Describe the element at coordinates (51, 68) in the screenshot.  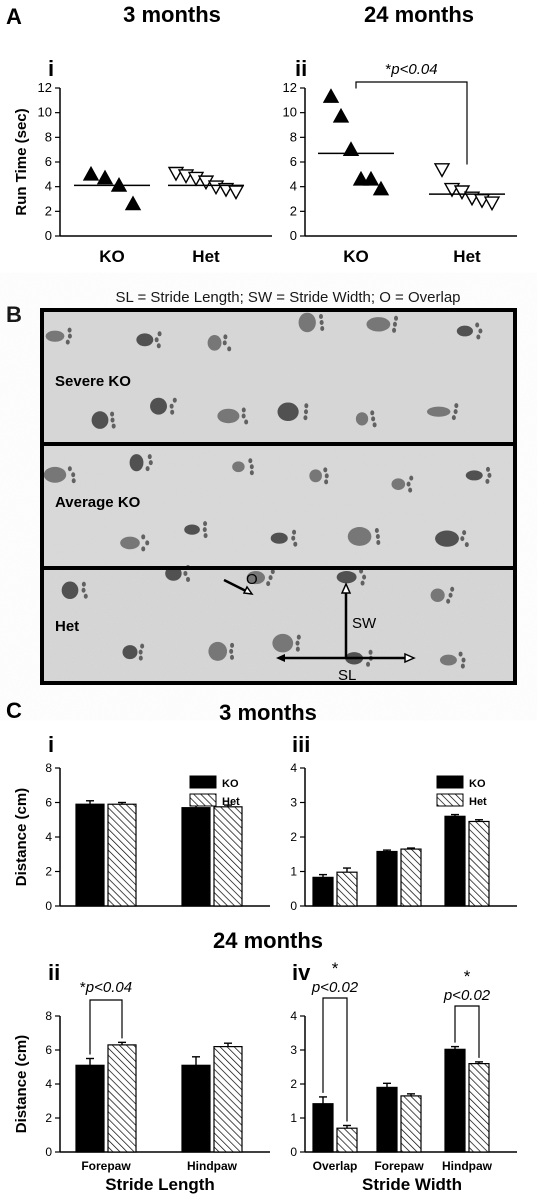
I see `subpanel-ai-label: i` at that location.